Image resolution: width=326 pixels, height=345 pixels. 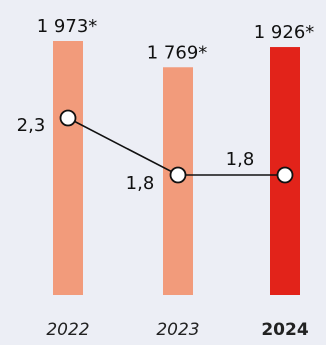 What do you see at coordinates (67, 26) in the screenshot?
I see `bar-value-label-2022: 1 973*` at bounding box center [67, 26].